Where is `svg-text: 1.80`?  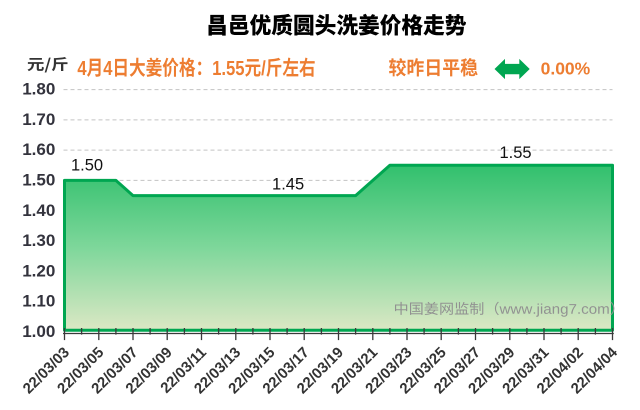 svg-text: 1.80 is located at coordinates (38, 89).